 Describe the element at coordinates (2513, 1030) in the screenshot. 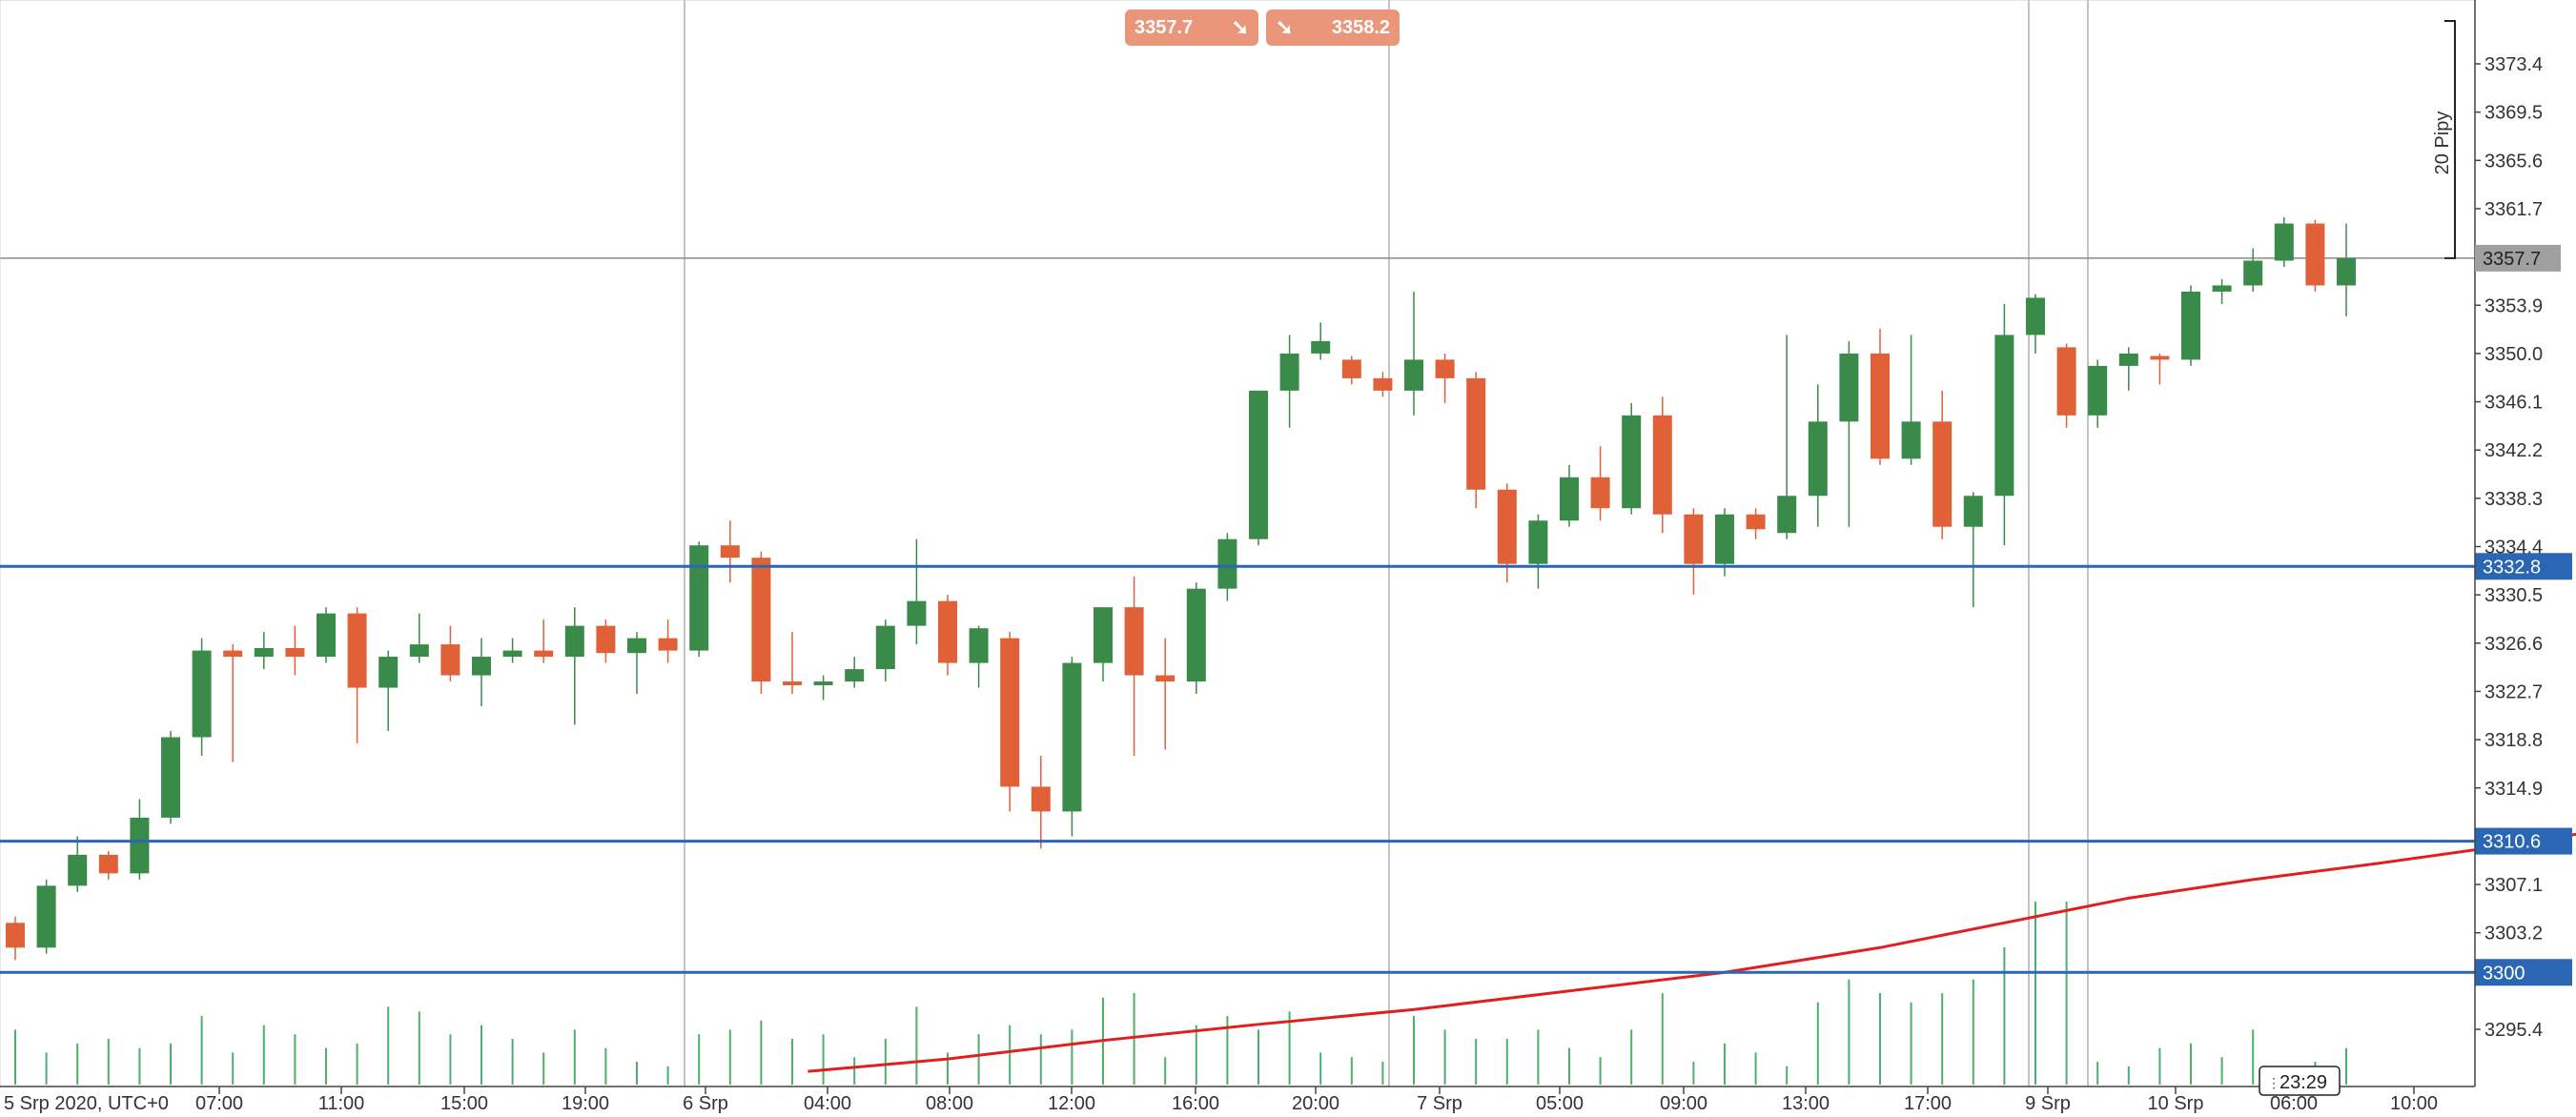

I see `price-tick-label: 3295.4` at that location.